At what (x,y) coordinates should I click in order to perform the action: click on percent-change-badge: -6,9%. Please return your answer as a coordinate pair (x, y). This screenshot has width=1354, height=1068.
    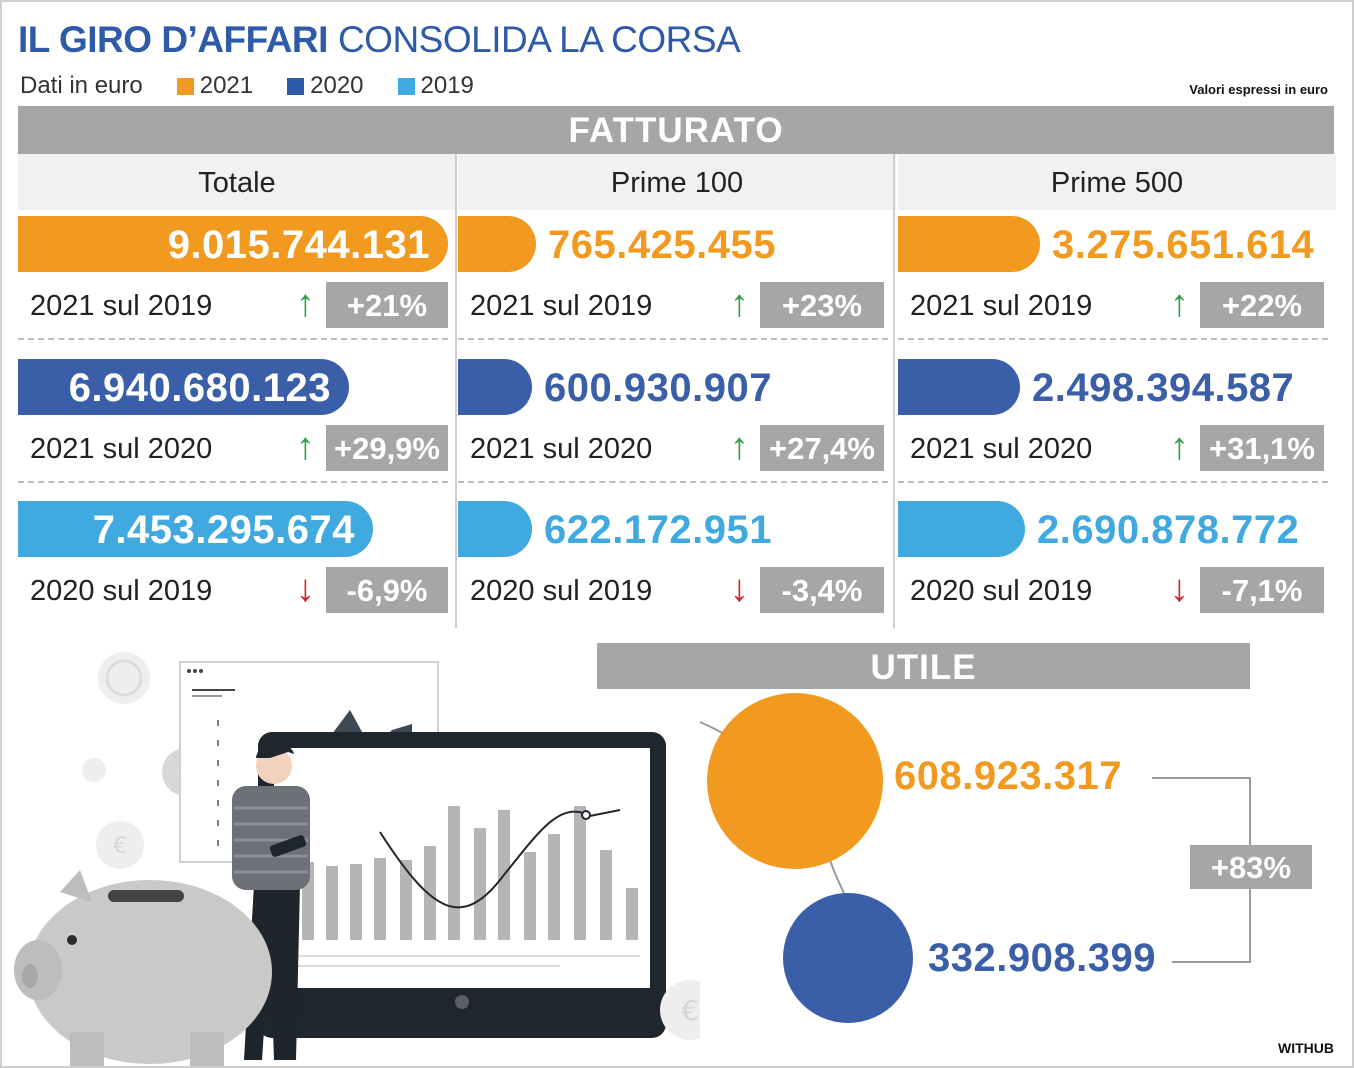
    Looking at the image, I should click on (387, 590).